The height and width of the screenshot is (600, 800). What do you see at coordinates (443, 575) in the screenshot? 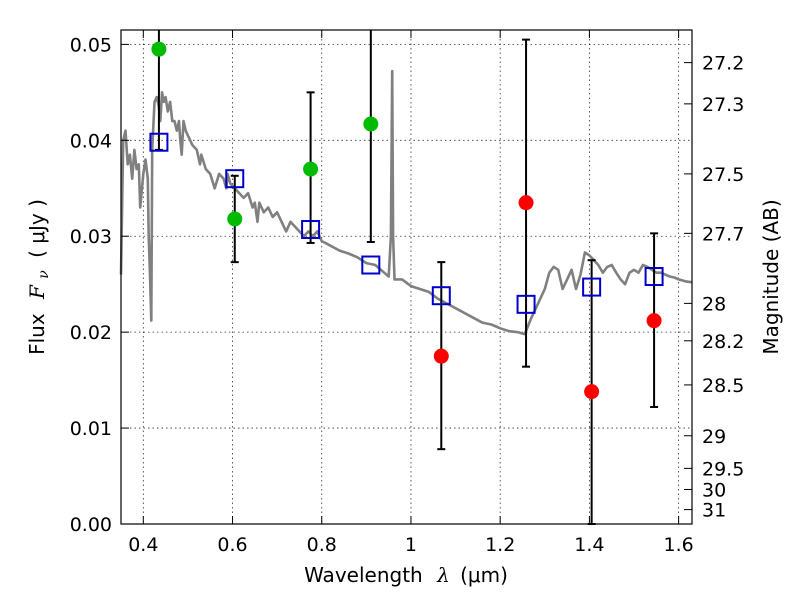
I see `x-axis-label-symbol: λ` at bounding box center [443, 575].